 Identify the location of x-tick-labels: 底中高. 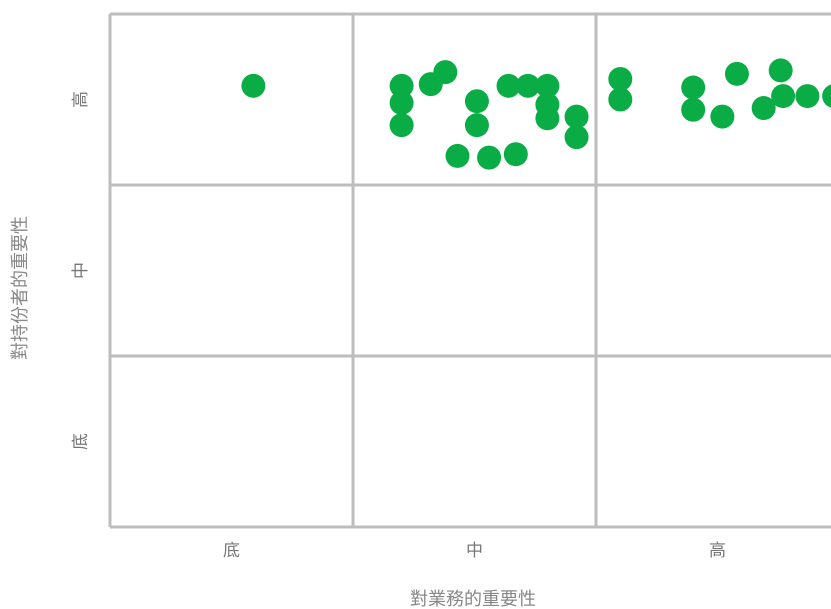
(474, 551).